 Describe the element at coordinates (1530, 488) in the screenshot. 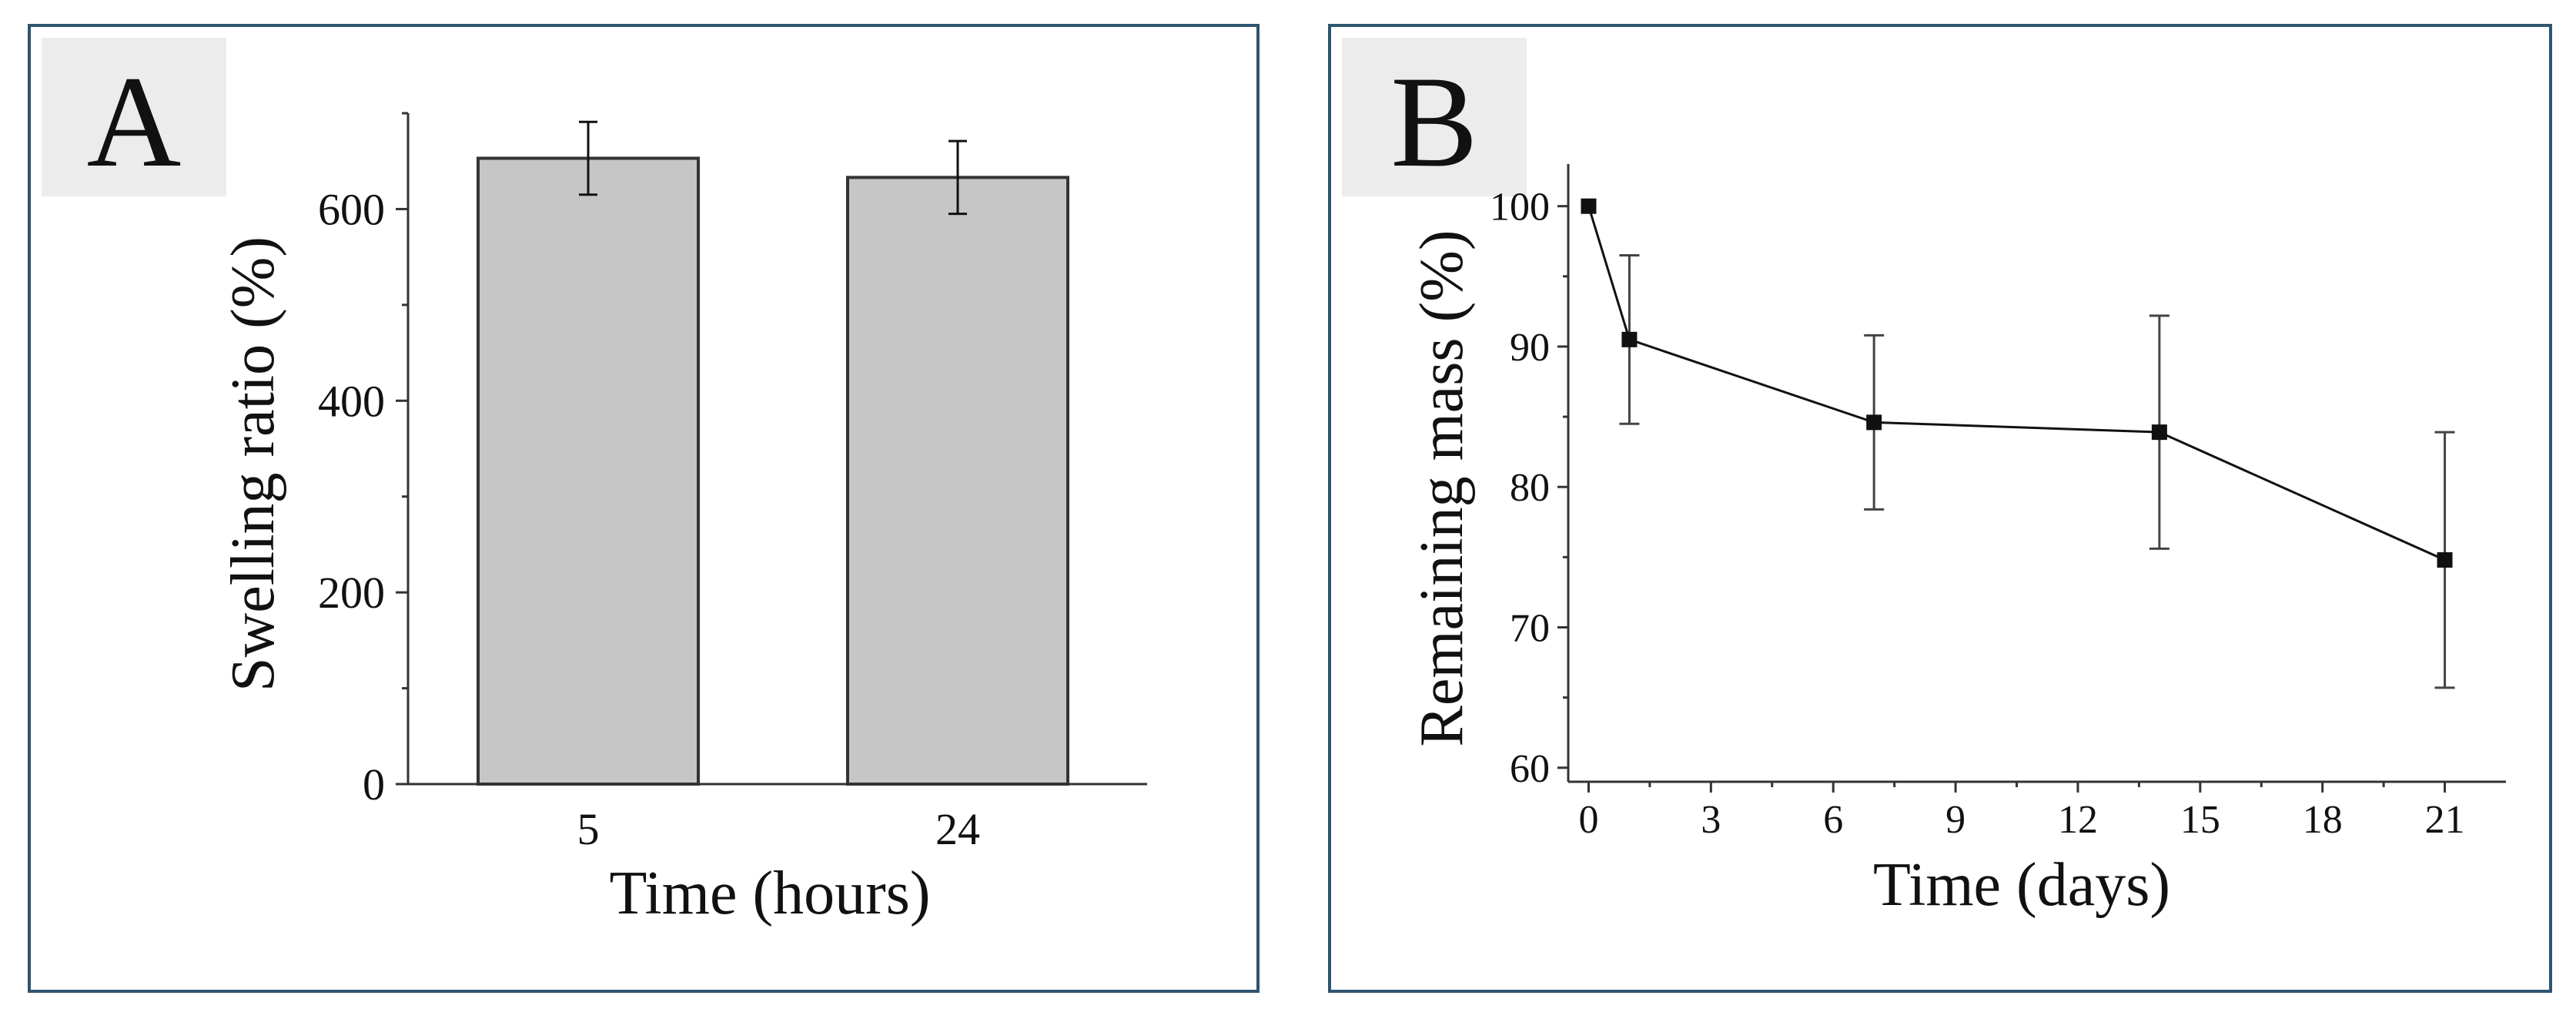

I see `y-tick-label: 80` at that location.